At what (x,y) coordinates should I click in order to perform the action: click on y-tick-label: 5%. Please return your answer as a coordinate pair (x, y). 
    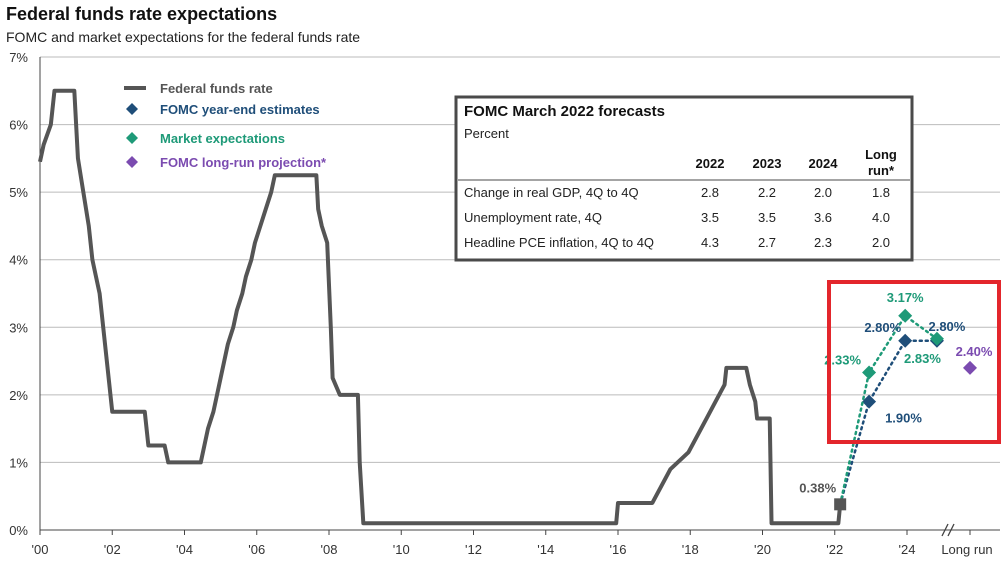
    Looking at the image, I should click on (18, 192).